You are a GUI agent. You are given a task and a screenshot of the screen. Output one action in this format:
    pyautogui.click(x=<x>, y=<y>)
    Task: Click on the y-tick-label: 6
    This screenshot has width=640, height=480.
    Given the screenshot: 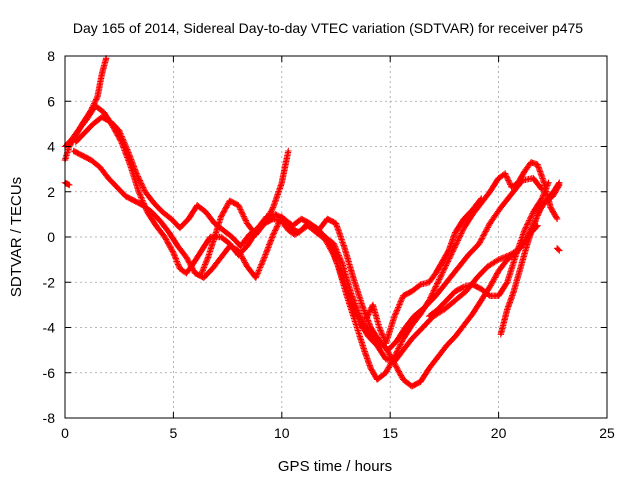 What is the action you would take?
    pyautogui.click(x=51, y=101)
    